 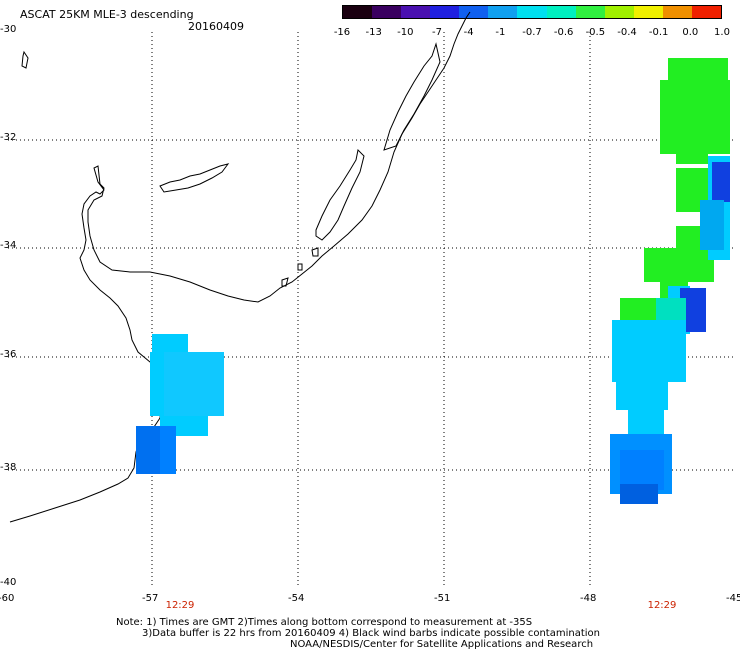 What do you see at coordinates (595, 32) in the screenshot?
I see `color-scale-label: -0.5` at bounding box center [595, 32].